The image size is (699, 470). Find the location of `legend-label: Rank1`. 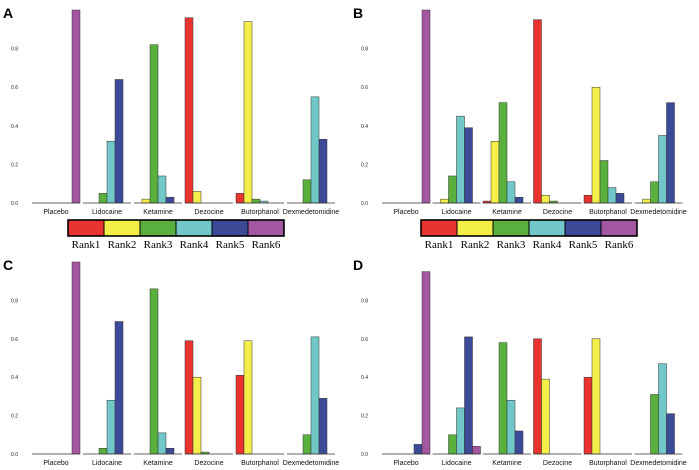

legend-label: Rank1 is located at coordinates (439, 245).